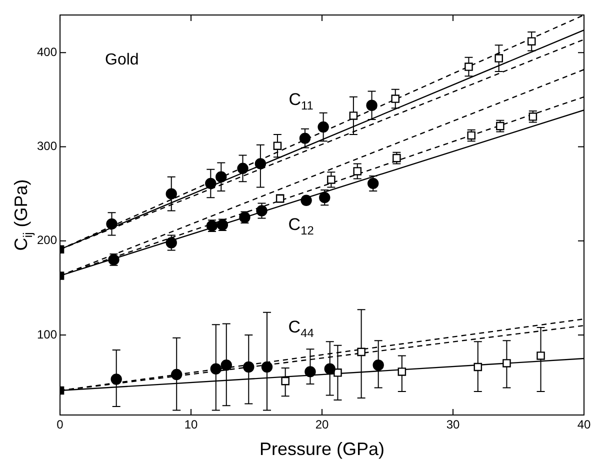  What do you see at coordinates (322, 425) in the screenshot?
I see `x-tick-label: 20` at bounding box center [322, 425].